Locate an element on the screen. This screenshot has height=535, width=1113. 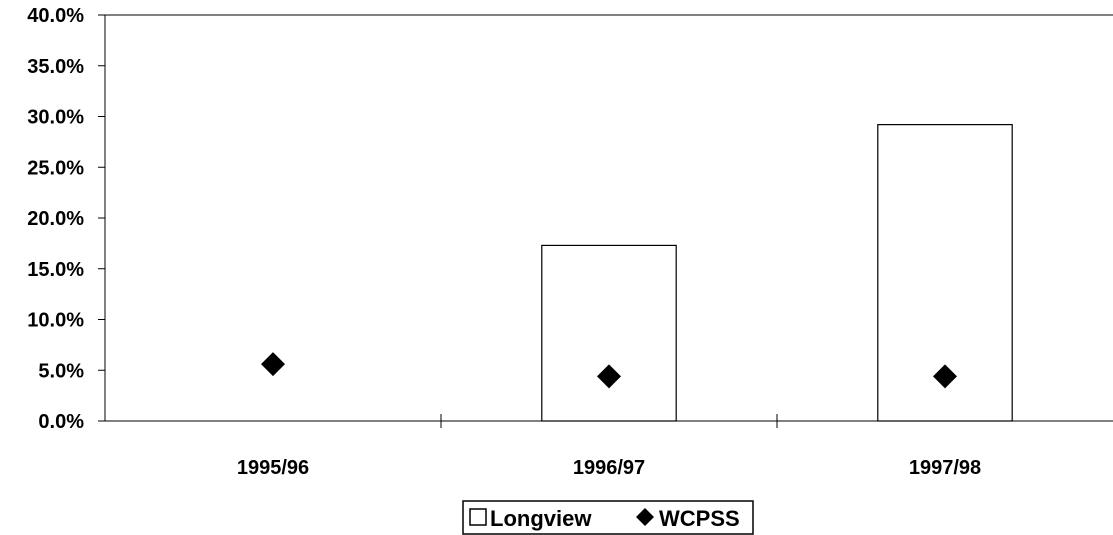
y-tick-label: 15.0% is located at coordinates (55, 270).